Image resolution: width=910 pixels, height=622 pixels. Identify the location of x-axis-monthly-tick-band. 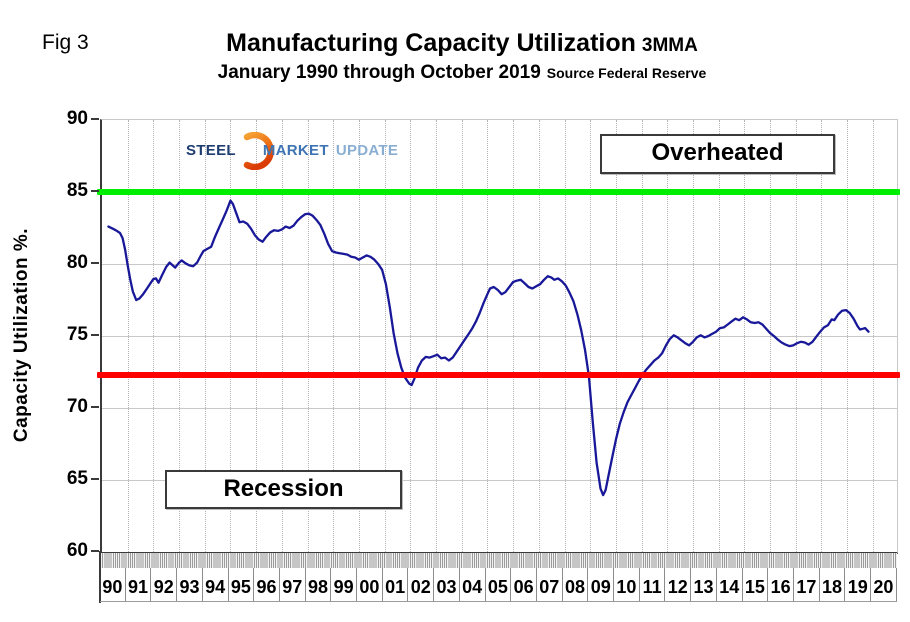
(498, 560).